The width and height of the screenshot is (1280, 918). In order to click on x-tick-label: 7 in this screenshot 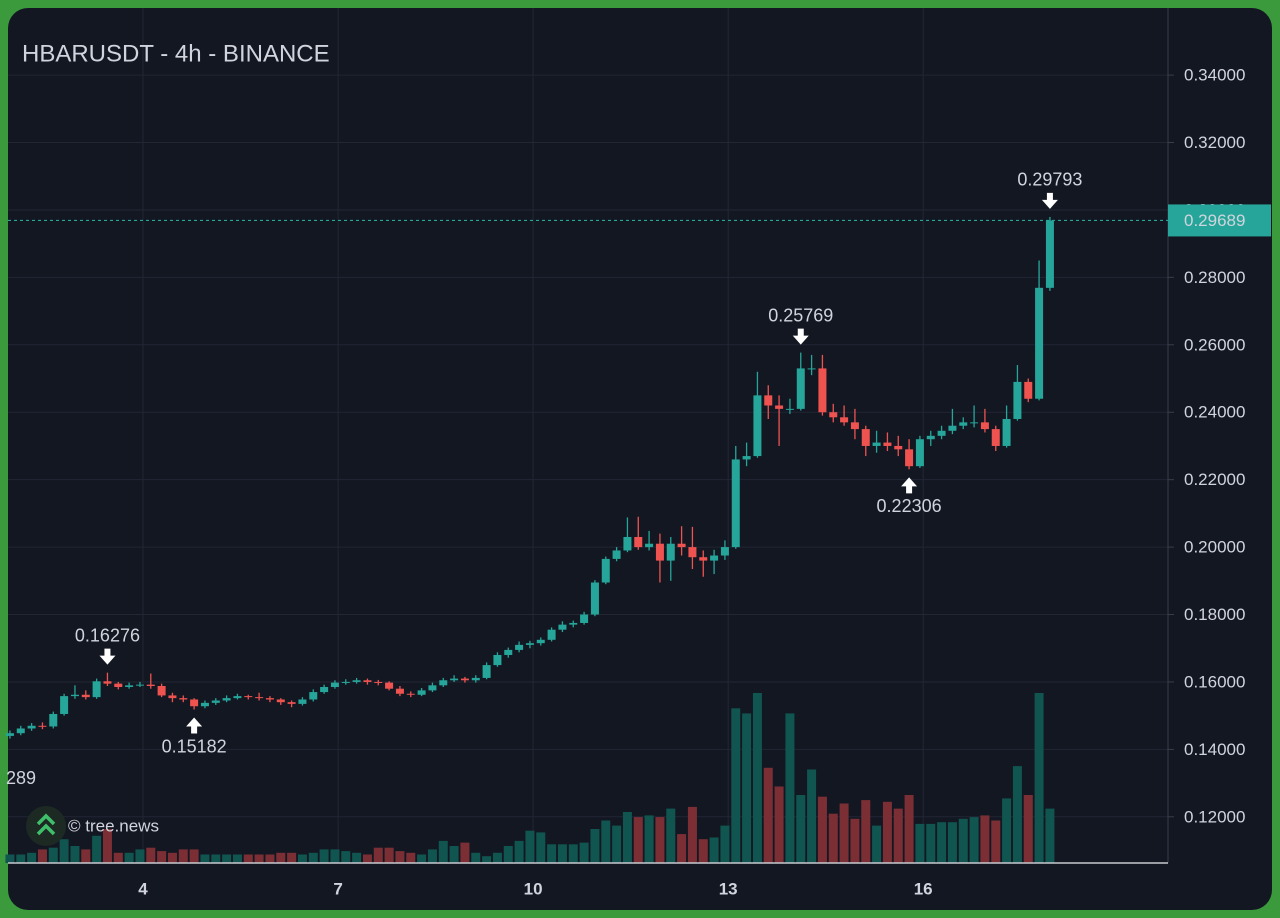, I will do `click(337, 888)`.